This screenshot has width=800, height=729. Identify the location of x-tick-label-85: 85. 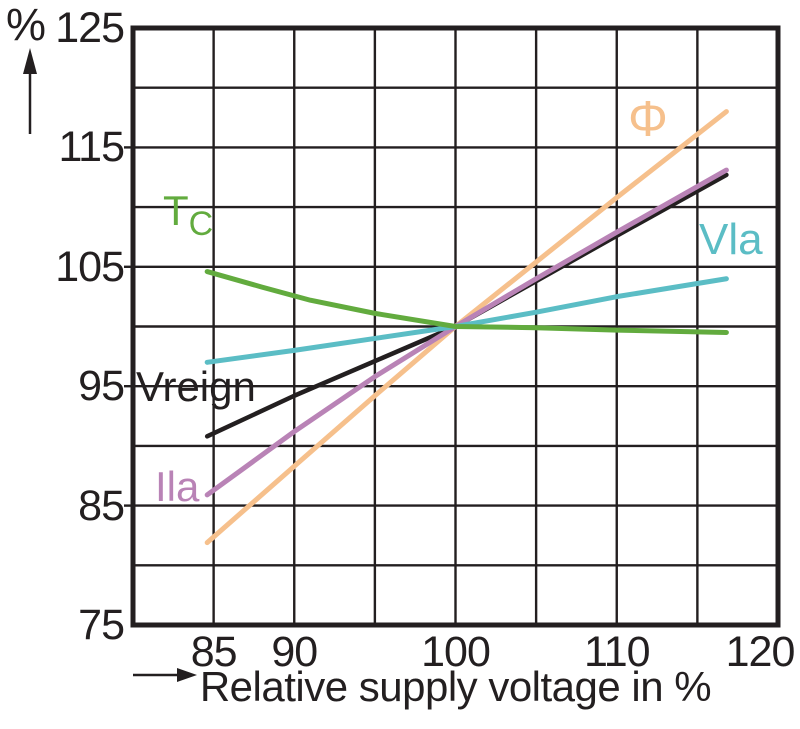
(214, 652).